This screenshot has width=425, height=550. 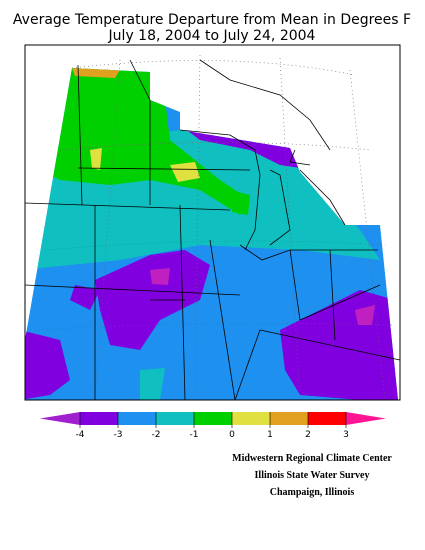 I want to click on credit: Champaign, Illinois, so click(x=312, y=492).